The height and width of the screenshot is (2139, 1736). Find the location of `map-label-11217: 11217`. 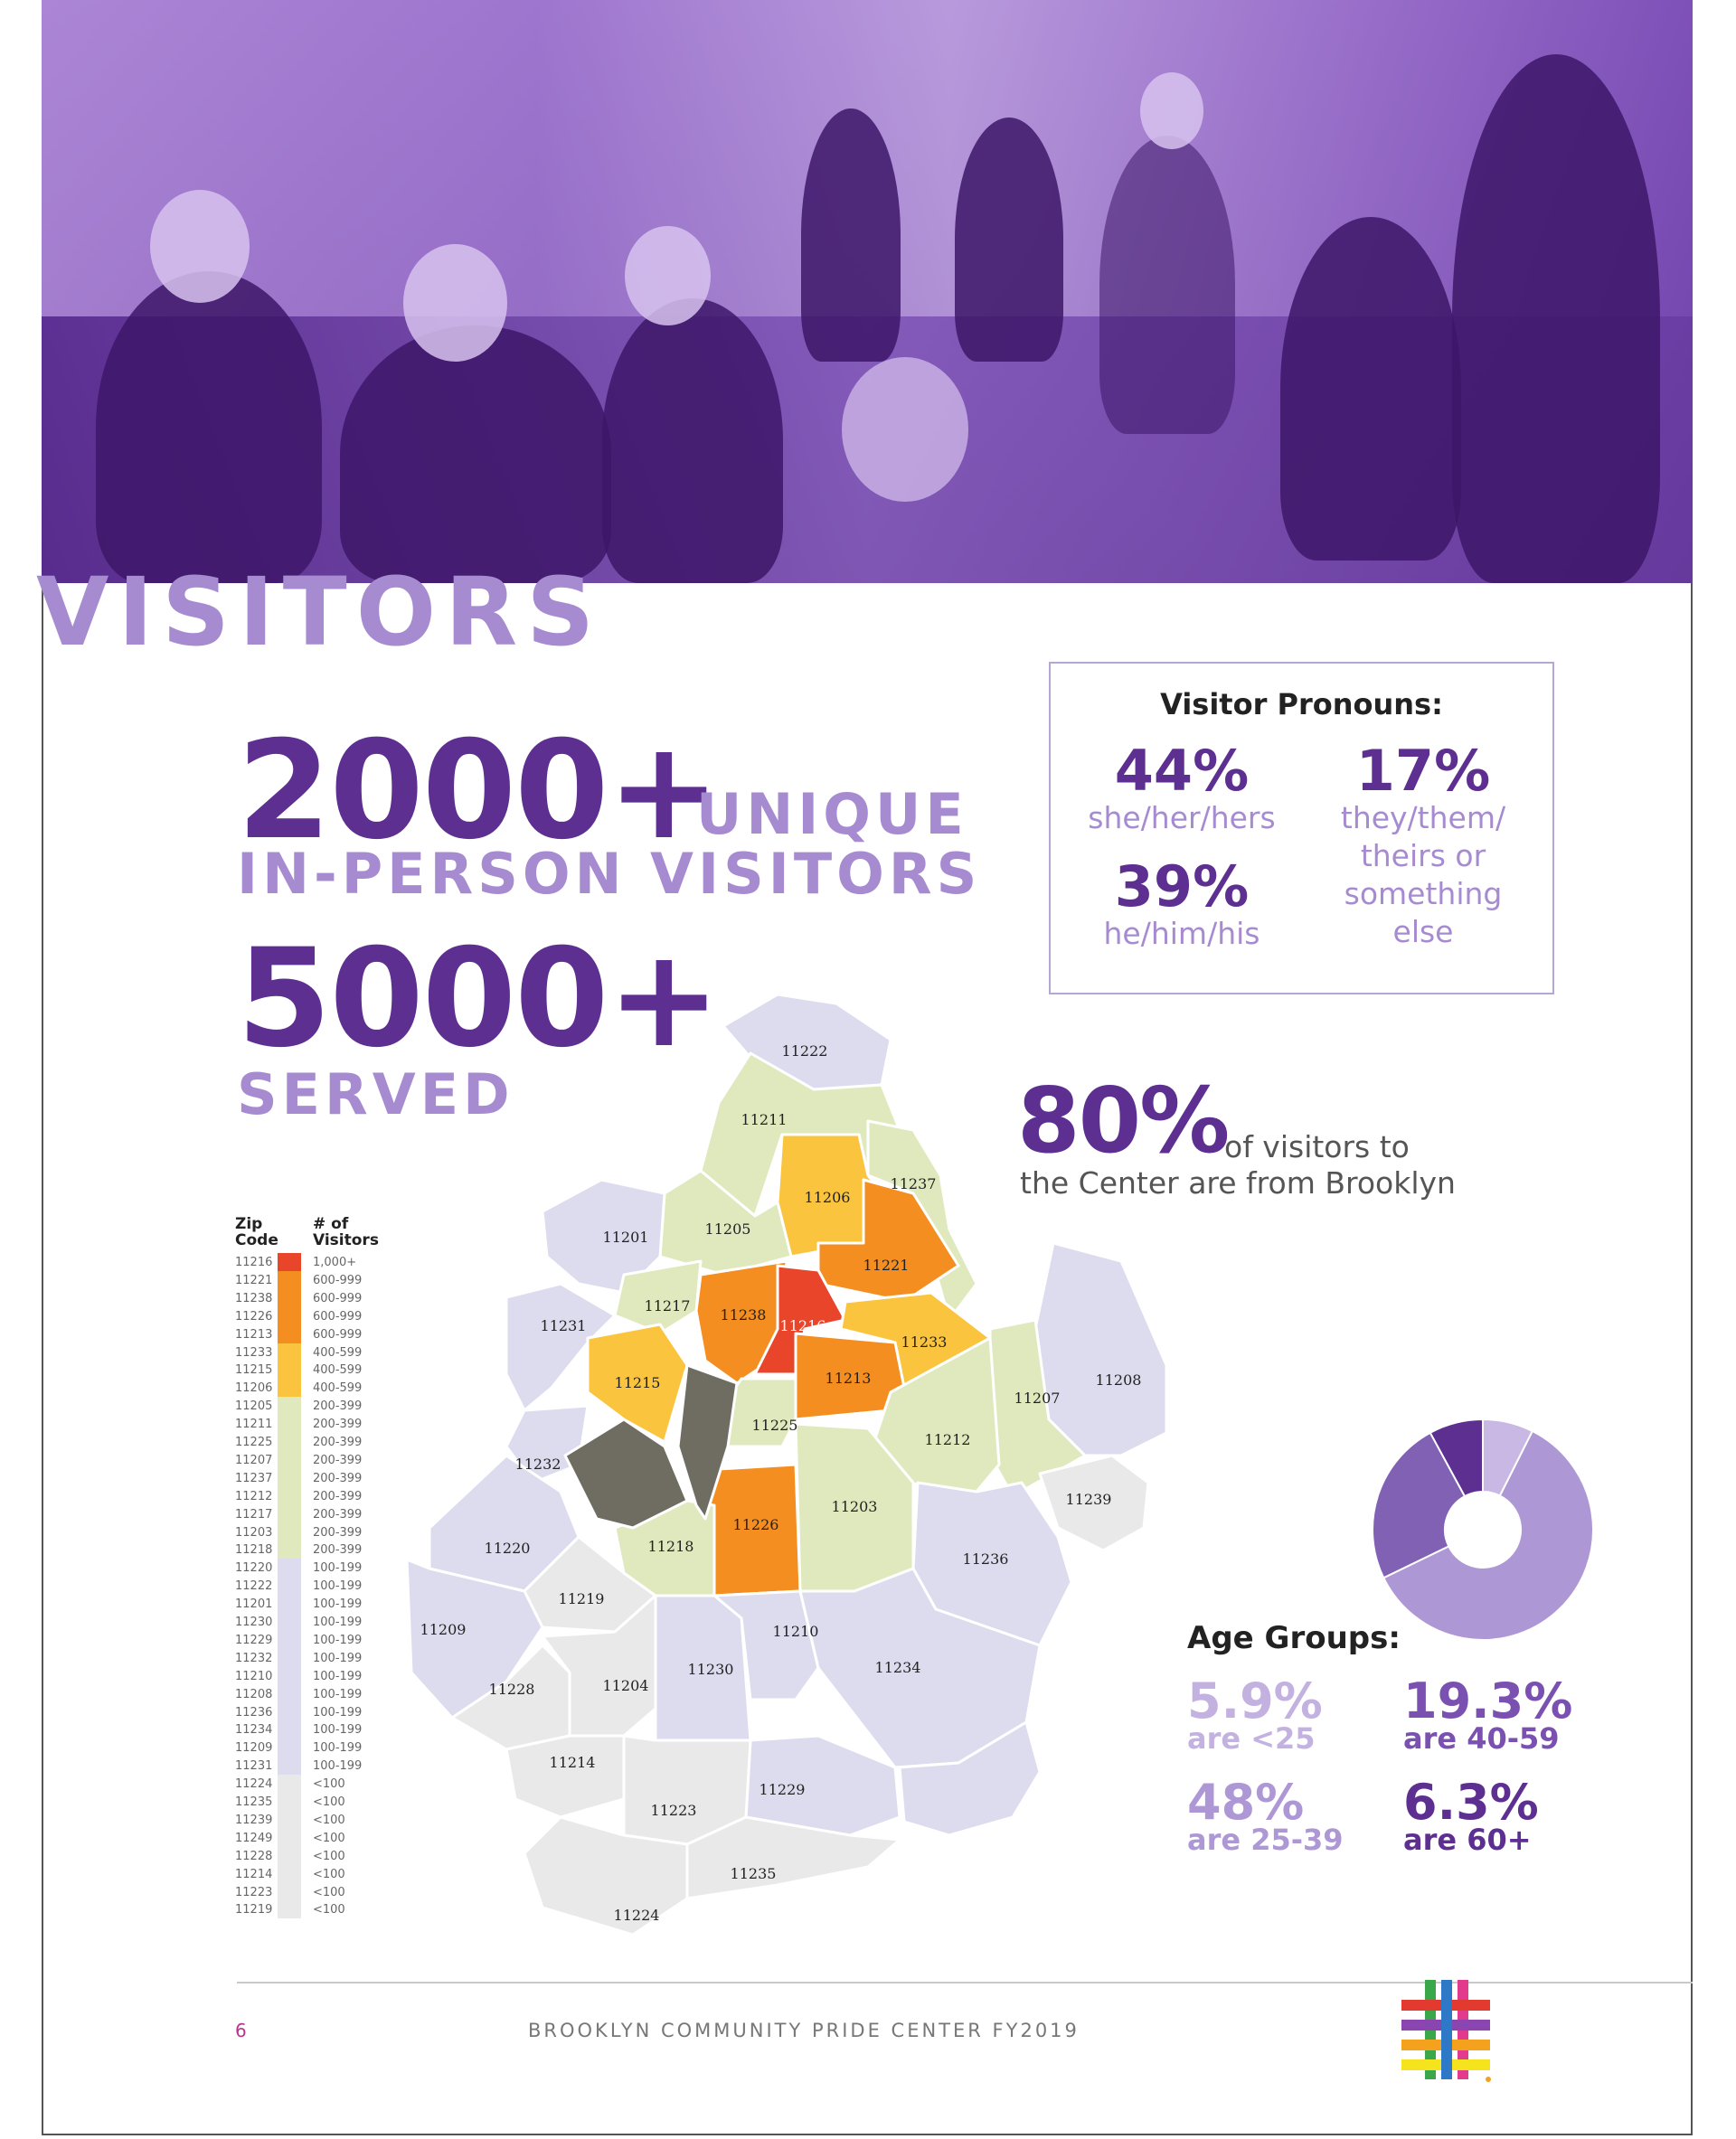

map-label-11217: 11217 is located at coordinates (668, 1306).